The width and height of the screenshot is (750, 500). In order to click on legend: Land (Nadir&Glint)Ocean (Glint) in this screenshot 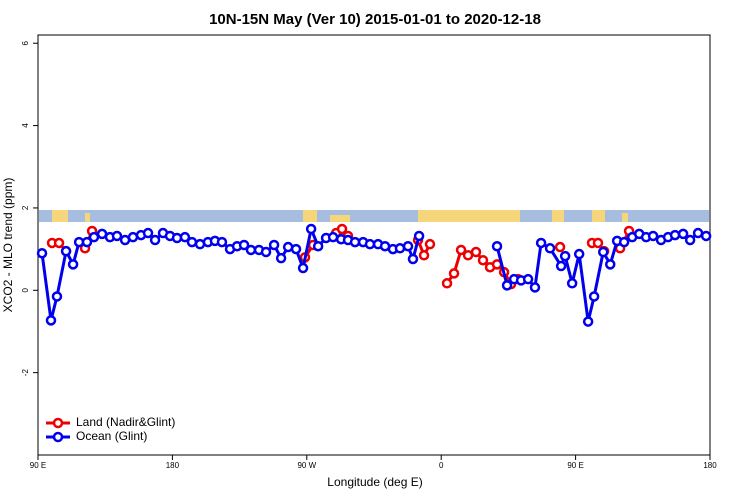, I will do `click(110, 429)`.